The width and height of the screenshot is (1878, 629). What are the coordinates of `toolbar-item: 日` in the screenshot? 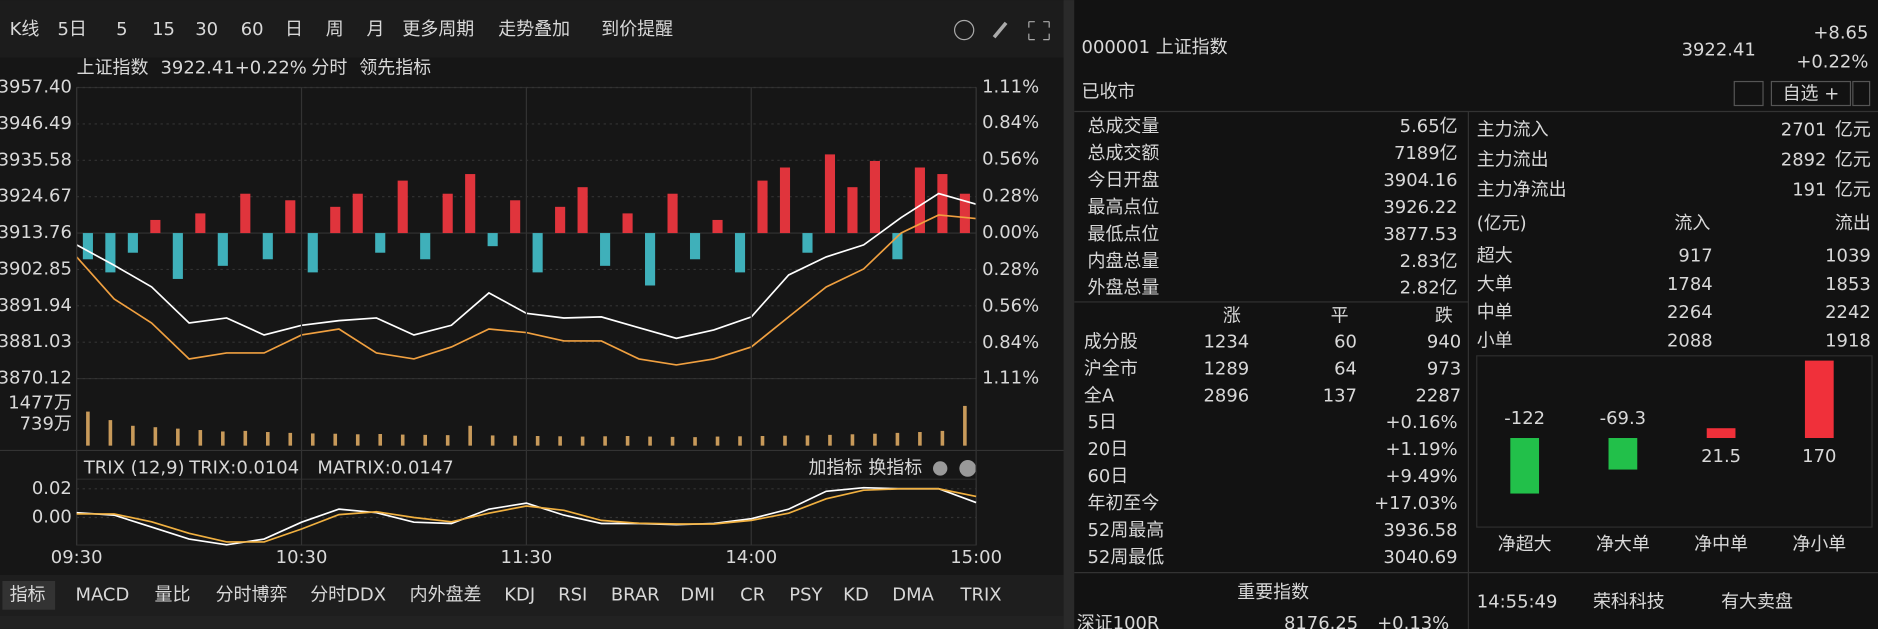 It's located at (294, 29).